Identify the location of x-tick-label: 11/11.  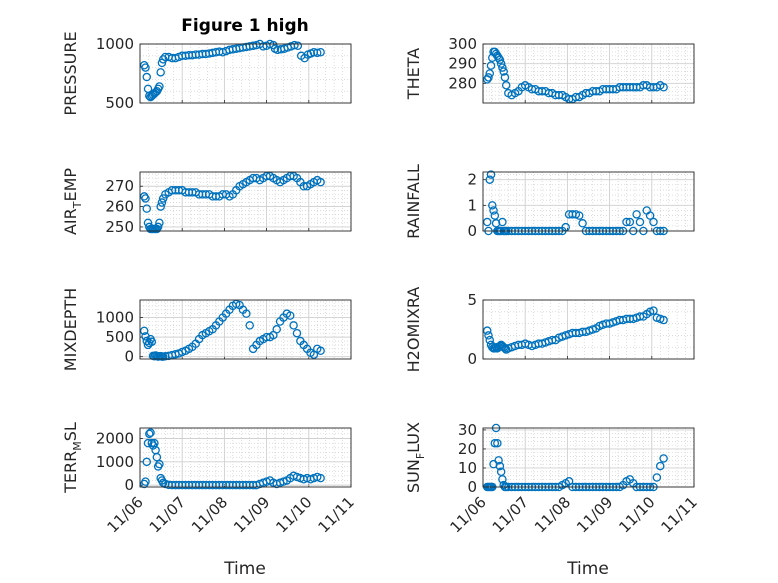
(679, 514).